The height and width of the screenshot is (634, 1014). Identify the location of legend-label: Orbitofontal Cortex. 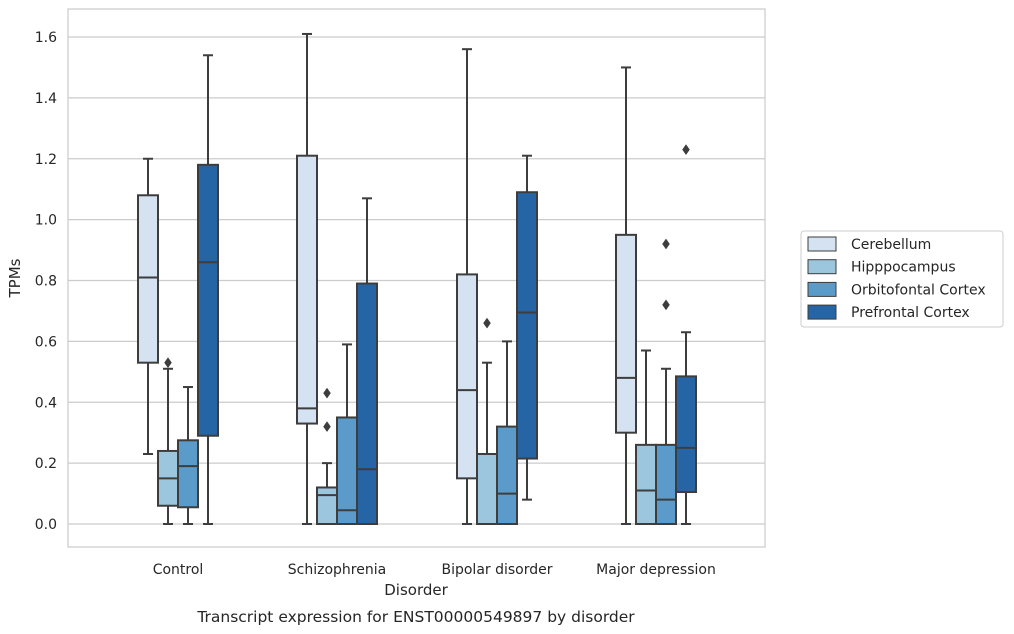
(918, 290).